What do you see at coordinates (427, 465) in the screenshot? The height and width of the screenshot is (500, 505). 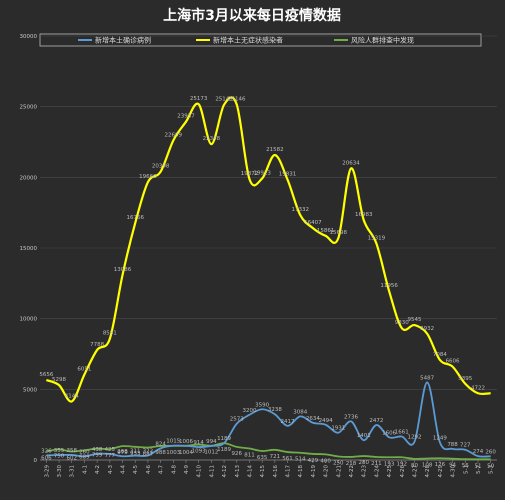 I see `data-label: 108` at bounding box center [427, 465].